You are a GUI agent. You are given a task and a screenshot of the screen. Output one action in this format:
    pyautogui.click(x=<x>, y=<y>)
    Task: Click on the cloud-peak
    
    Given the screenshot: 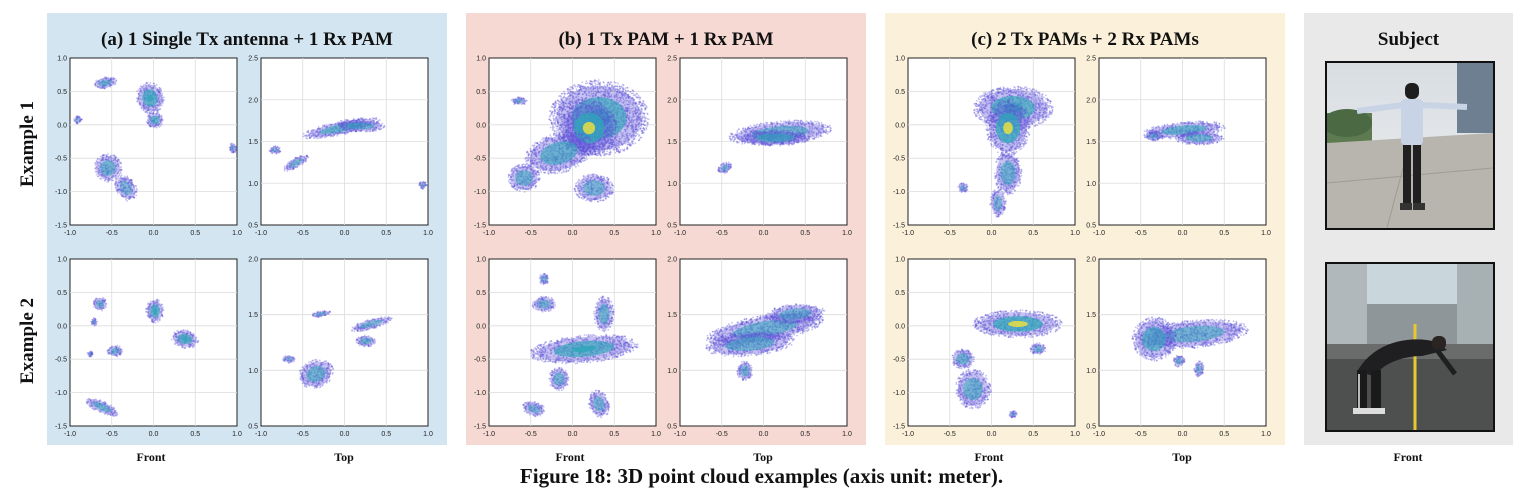 What is the action you would take?
    pyautogui.click(x=150, y=98)
    